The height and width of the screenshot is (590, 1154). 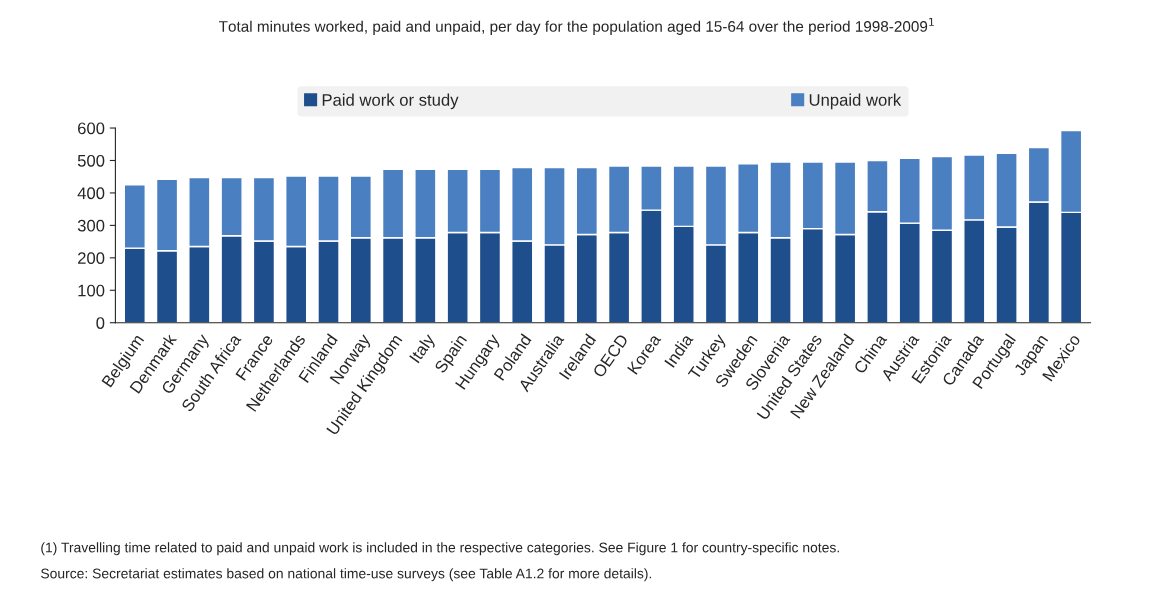 I want to click on y-tick-label: 200, so click(x=91, y=258).